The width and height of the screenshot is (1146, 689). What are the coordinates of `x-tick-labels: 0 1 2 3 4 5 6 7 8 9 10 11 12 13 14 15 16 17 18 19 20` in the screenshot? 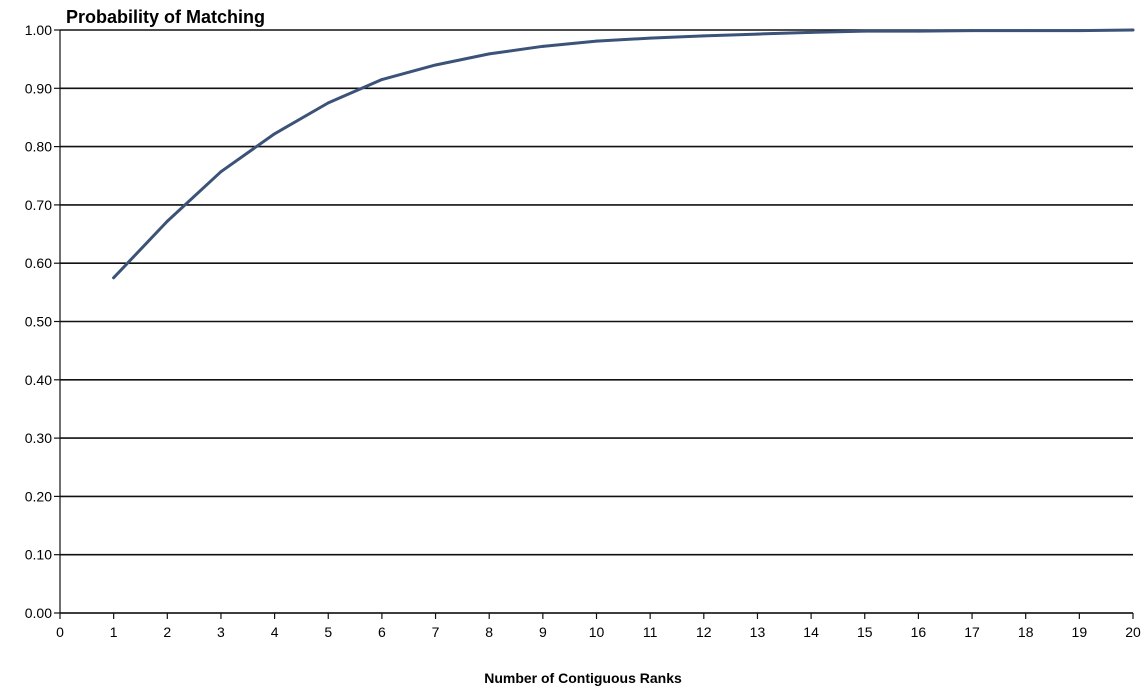 It's located at (598, 632).